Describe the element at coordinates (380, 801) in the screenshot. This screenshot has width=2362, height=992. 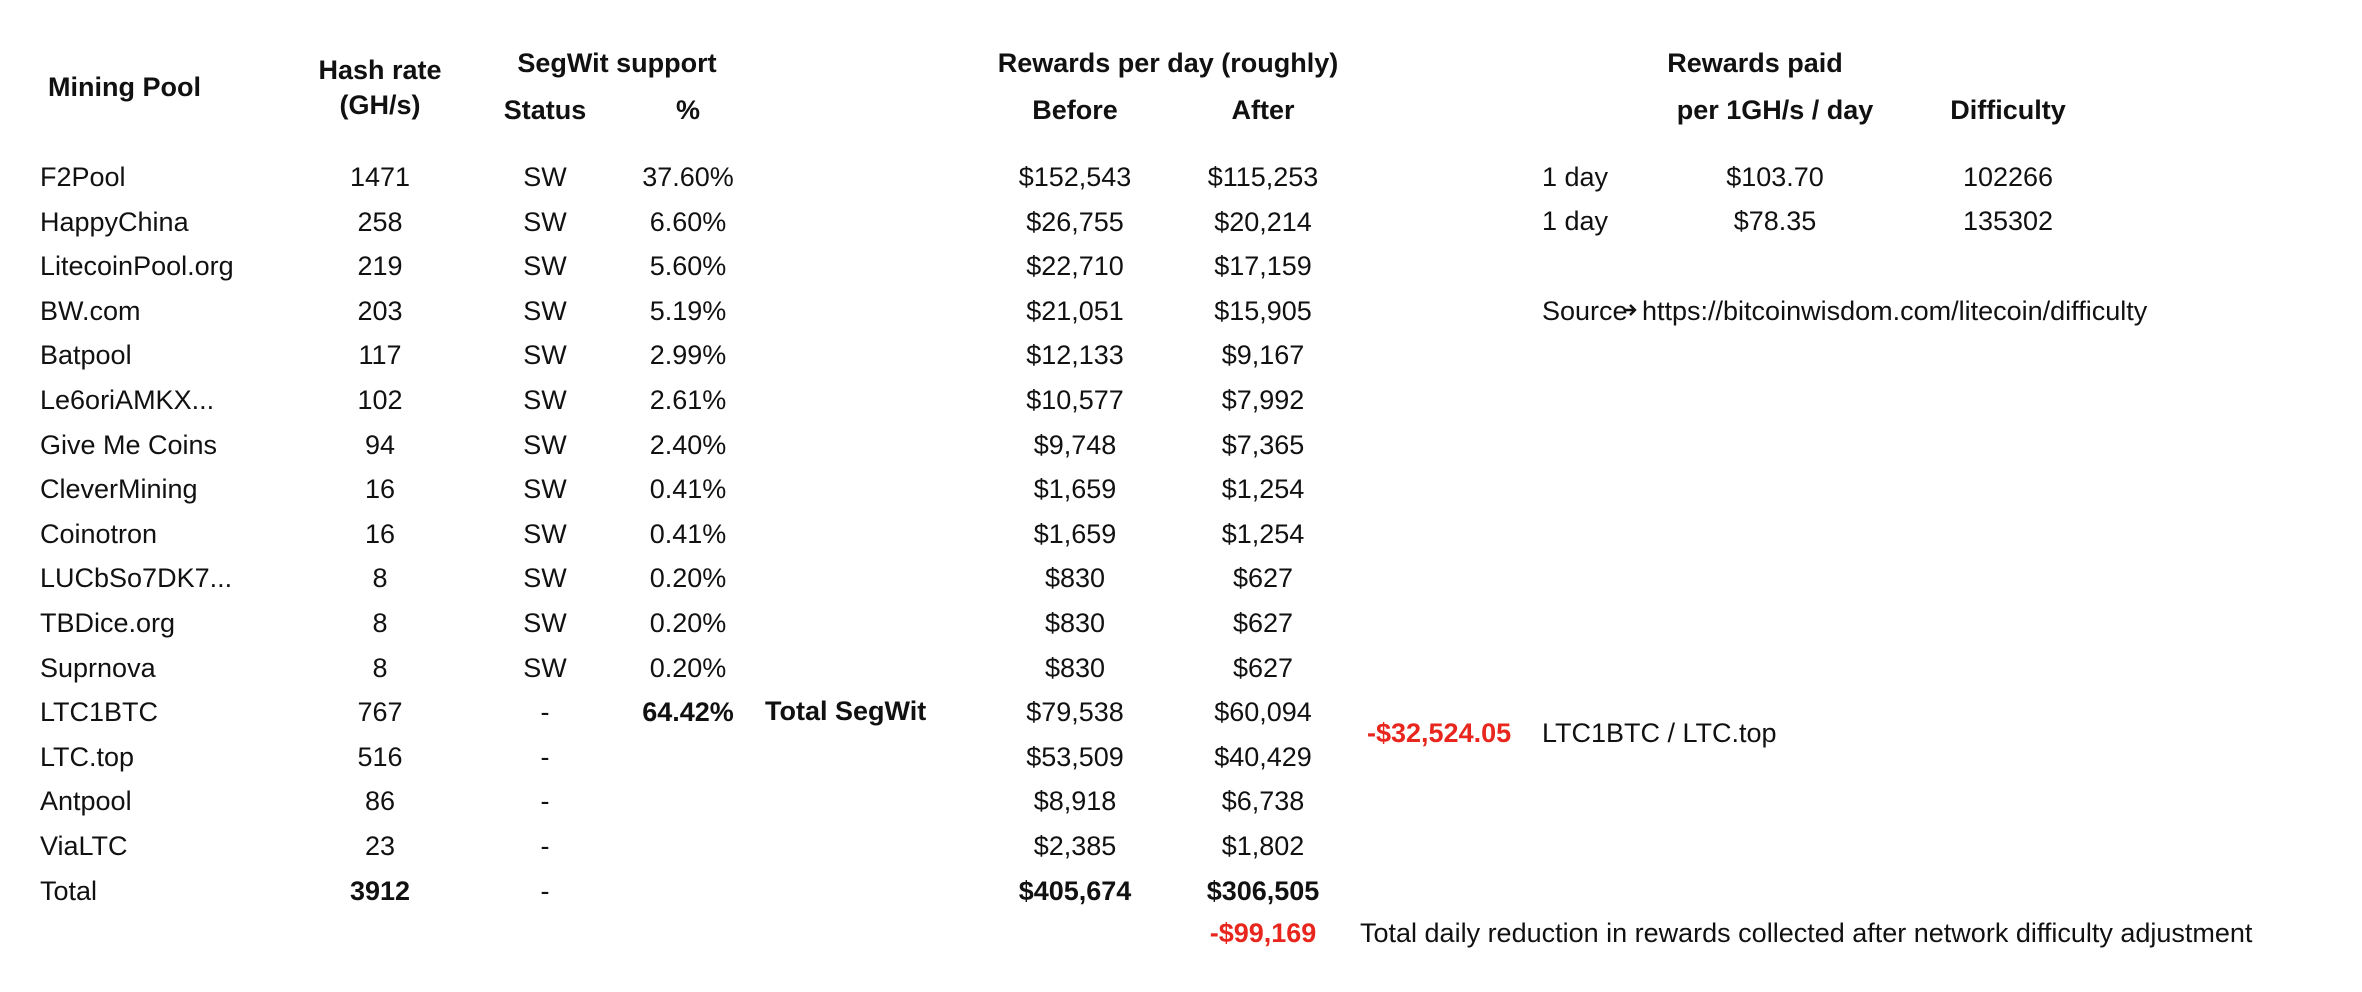
I see `hash-rate-cell: 86` at that location.